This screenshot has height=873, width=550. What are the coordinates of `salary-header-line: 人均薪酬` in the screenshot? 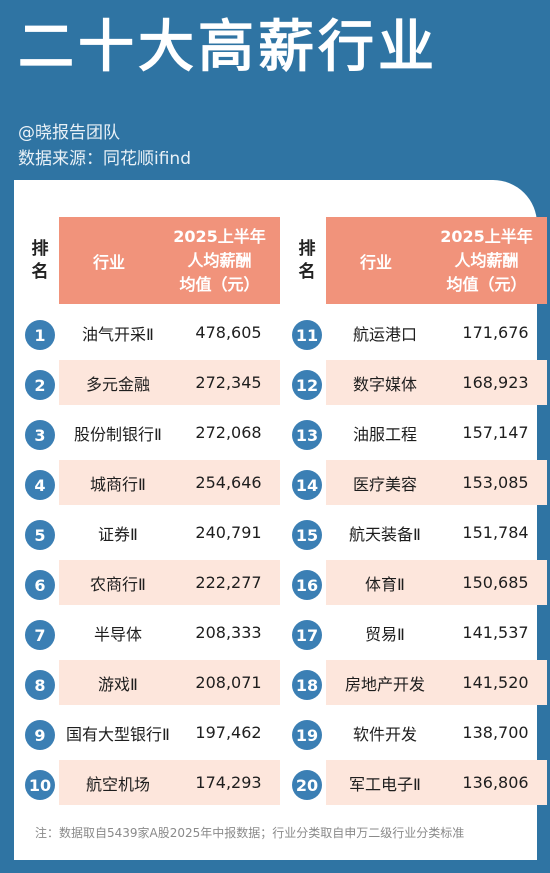 It's located at (219, 260).